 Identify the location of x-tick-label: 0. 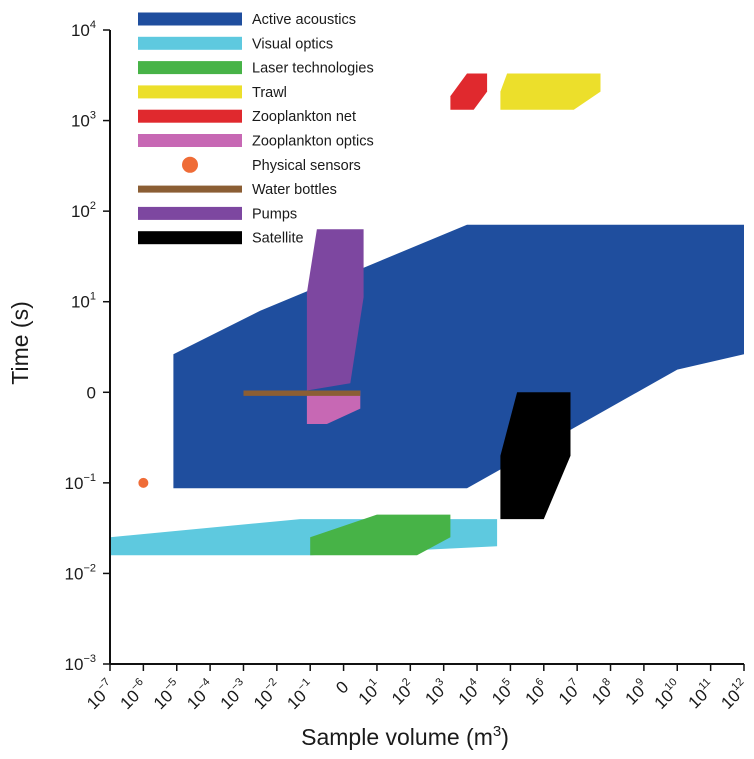
(342, 687).